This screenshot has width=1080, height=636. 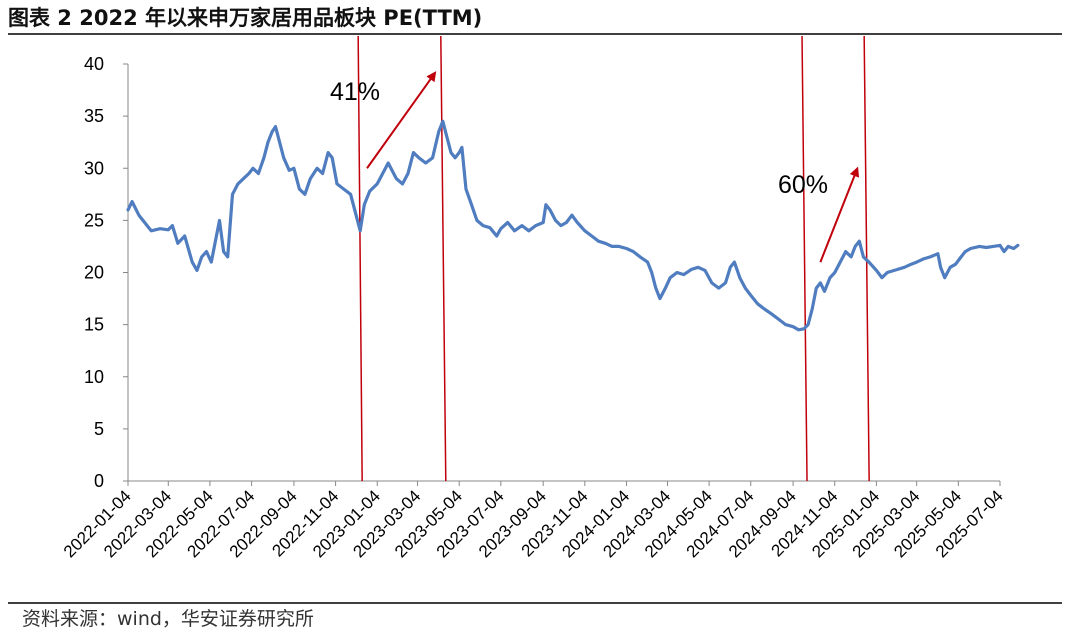 What do you see at coordinates (99, 429) in the screenshot?
I see `y-tick-label: 5` at bounding box center [99, 429].